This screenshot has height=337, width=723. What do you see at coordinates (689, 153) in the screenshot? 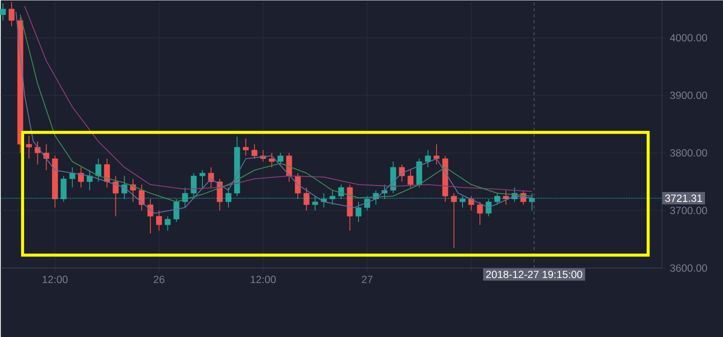
I see `y-tick-label: 3800.00` at bounding box center [689, 153].